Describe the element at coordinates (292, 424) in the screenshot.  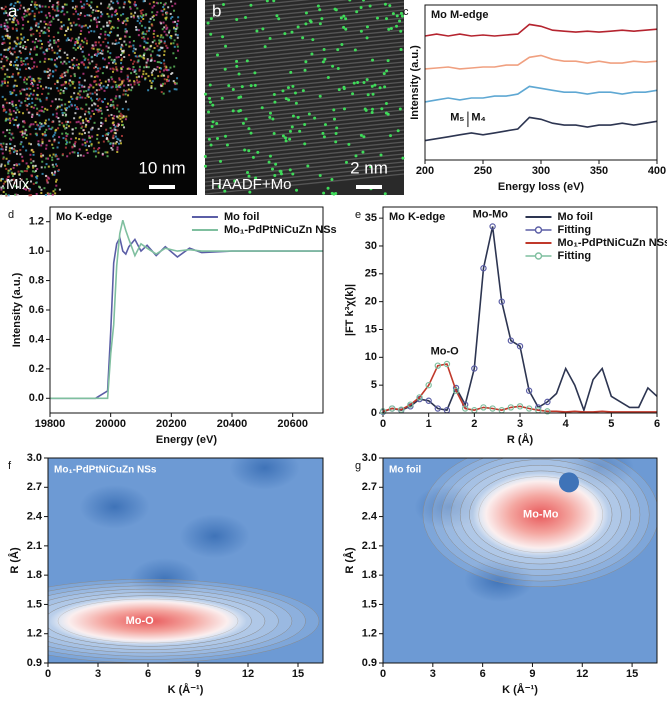
I see `x-tick-label: 20600` at that location.